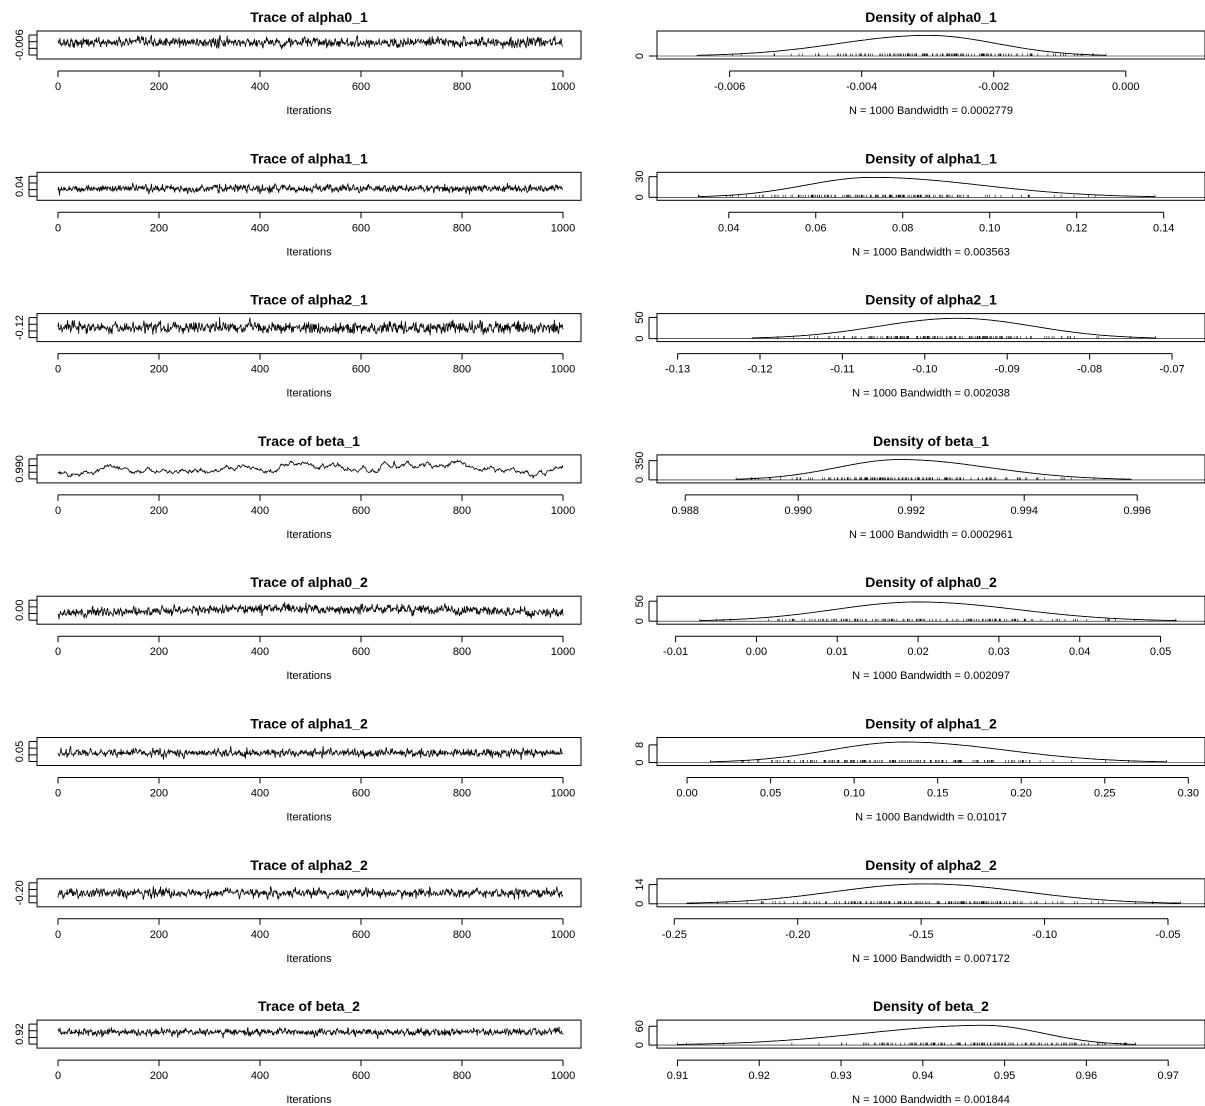  Describe the element at coordinates (931, 818) in the screenshot. I see `x-axis-label: N = 1000 Bandwidth = 0.01017` at that location.